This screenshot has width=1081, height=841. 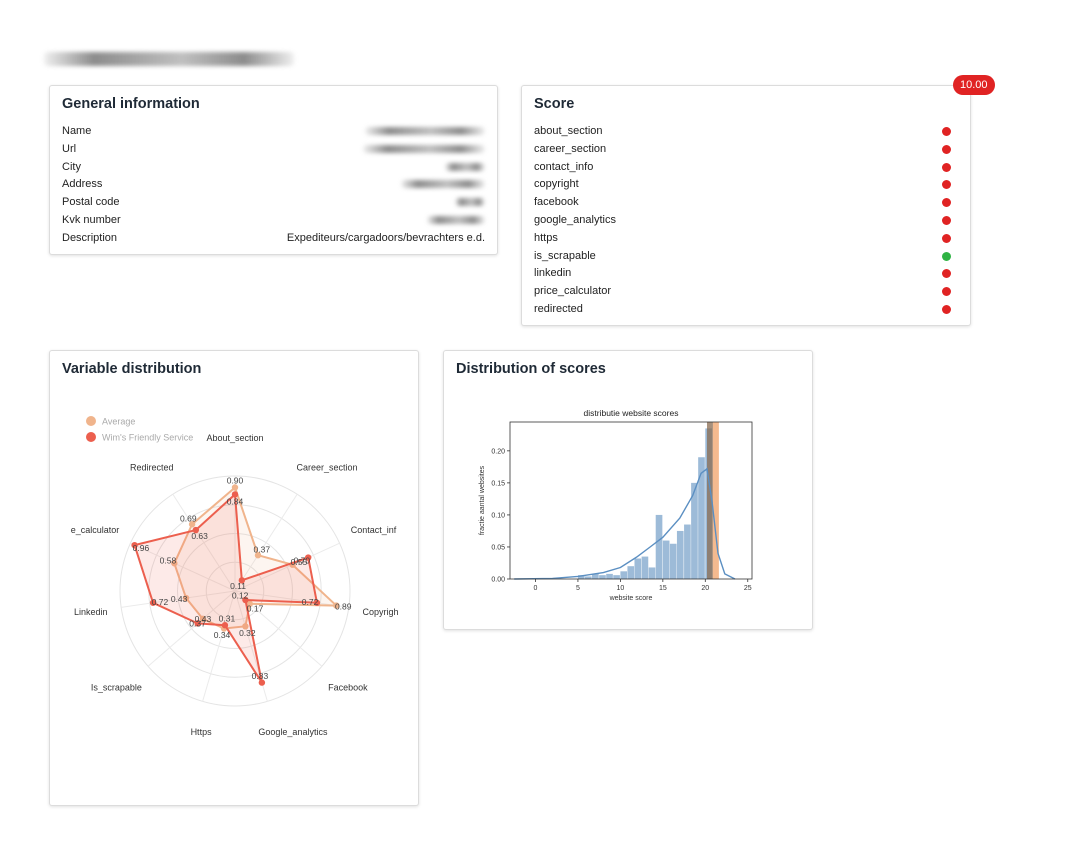 I want to click on score-item-label: about_section, so click(x=568, y=131).